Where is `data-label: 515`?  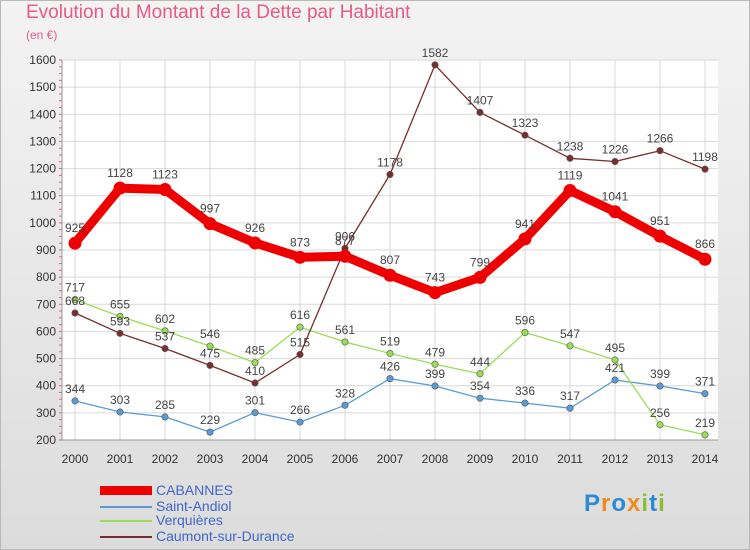
data-label: 515 is located at coordinates (300, 343).